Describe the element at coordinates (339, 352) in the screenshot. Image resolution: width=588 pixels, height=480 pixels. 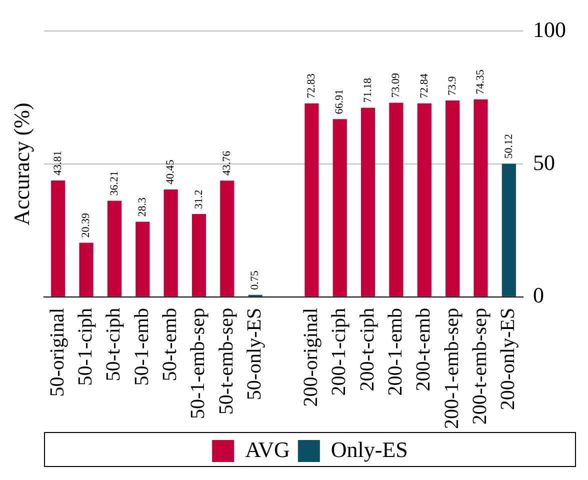
I see `x-tick-label: 200-1-ciph` at that location.